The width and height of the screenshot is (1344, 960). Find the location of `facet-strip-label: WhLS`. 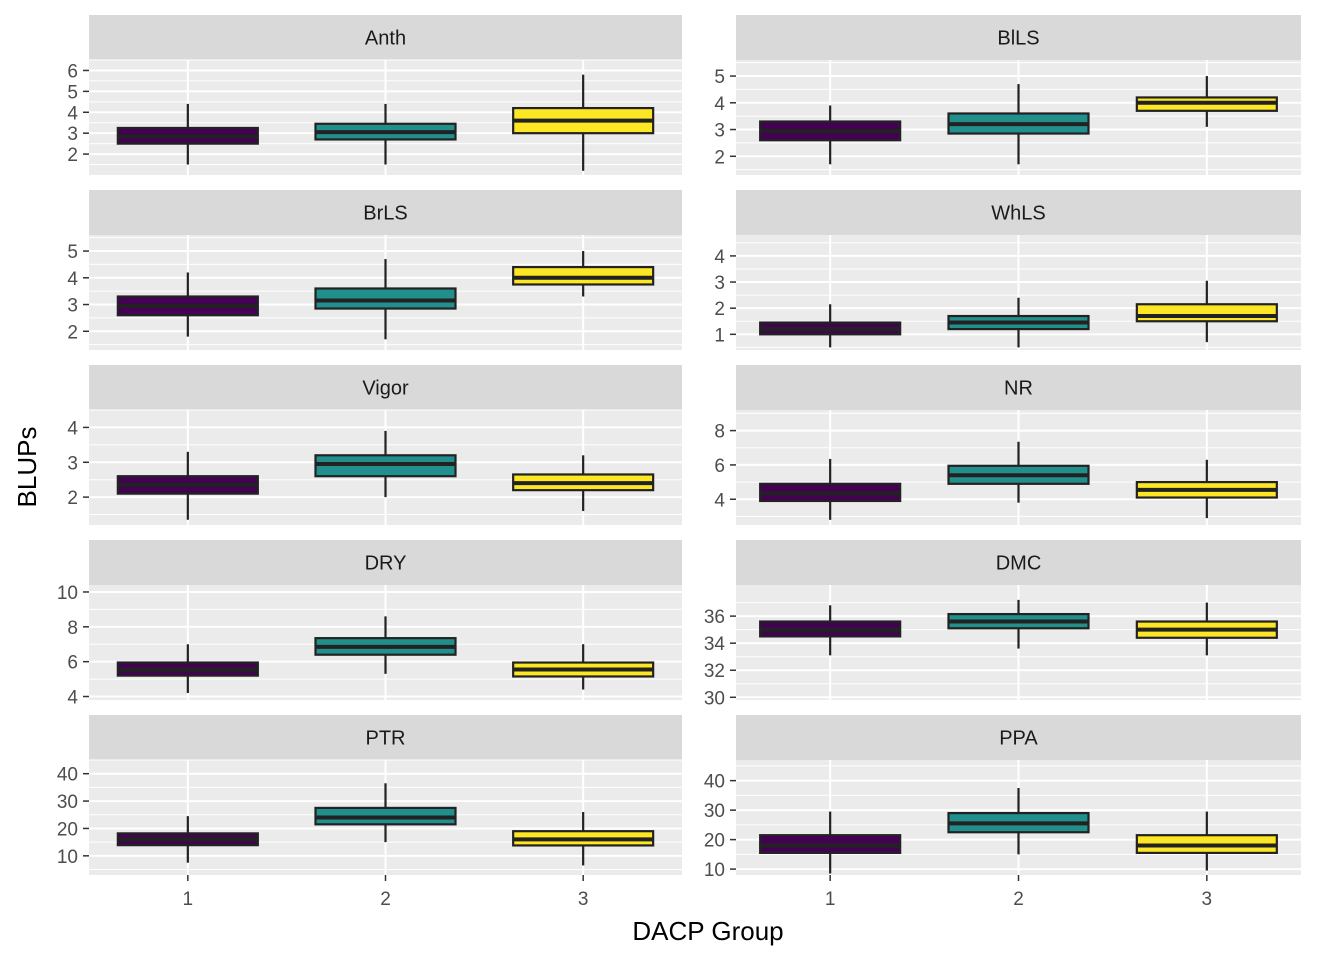

facet-strip-label: WhLS is located at coordinates (1018, 214).